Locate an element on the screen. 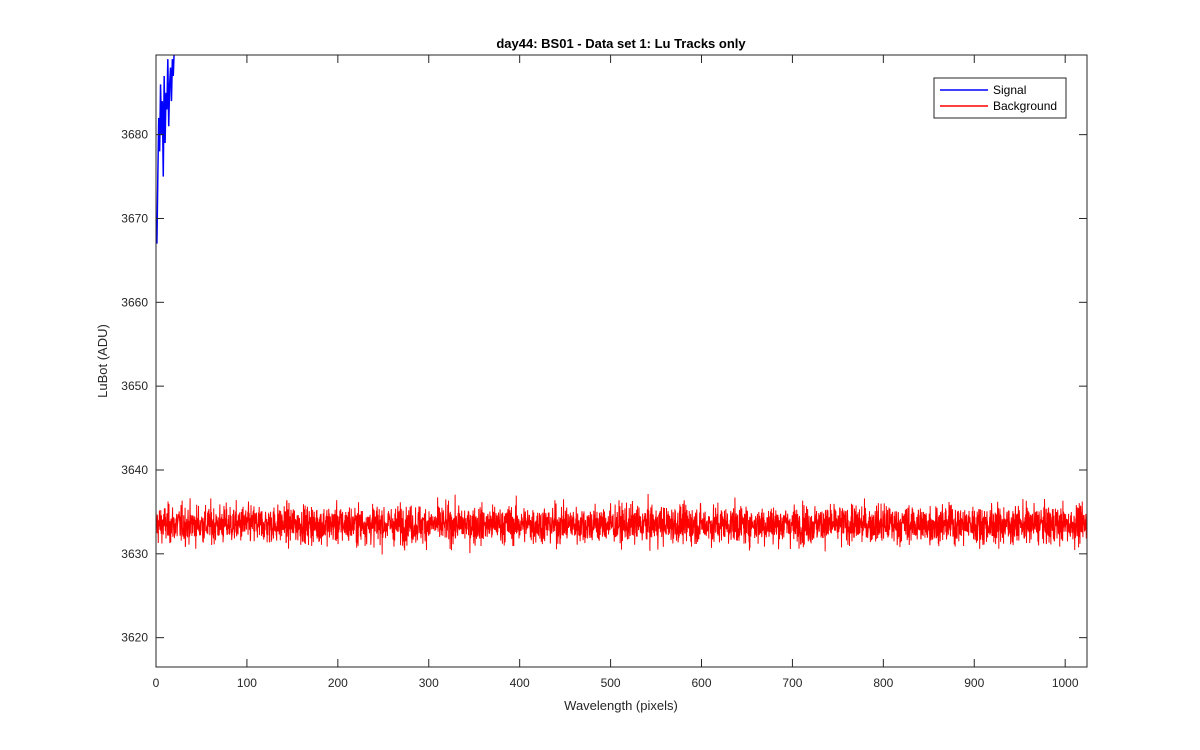 This screenshot has height=750, width=1200. y-tick-label: 3640 is located at coordinates (134, 470).